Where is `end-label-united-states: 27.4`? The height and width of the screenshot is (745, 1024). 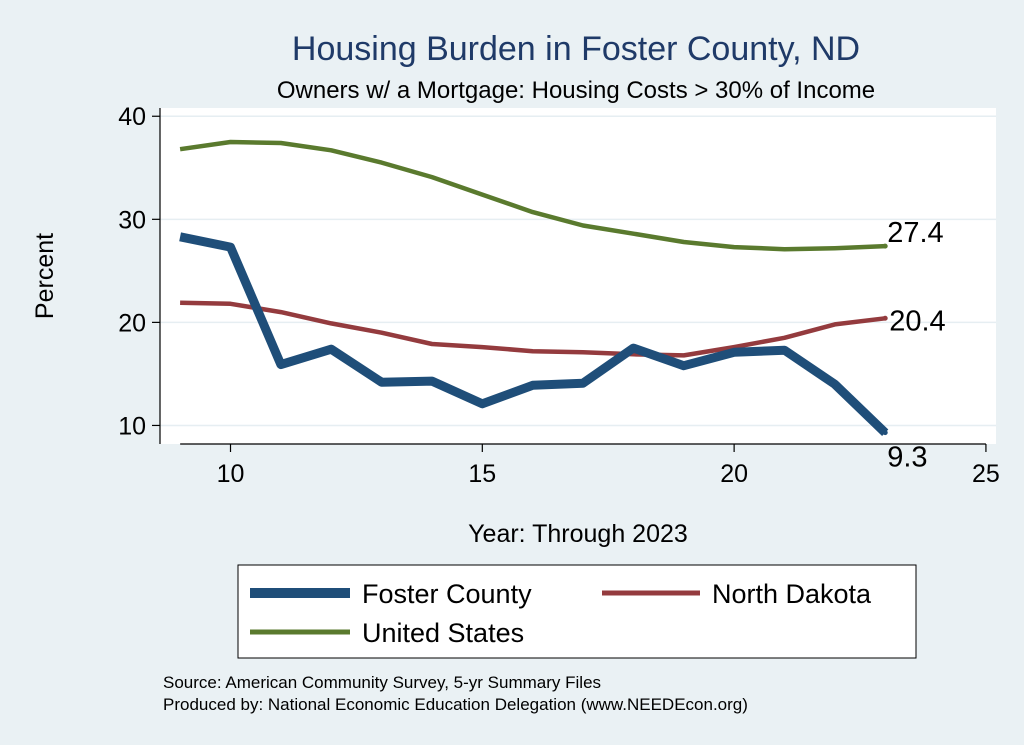 end-label-united-states: 27.4 is located at coordinates (915, 233).